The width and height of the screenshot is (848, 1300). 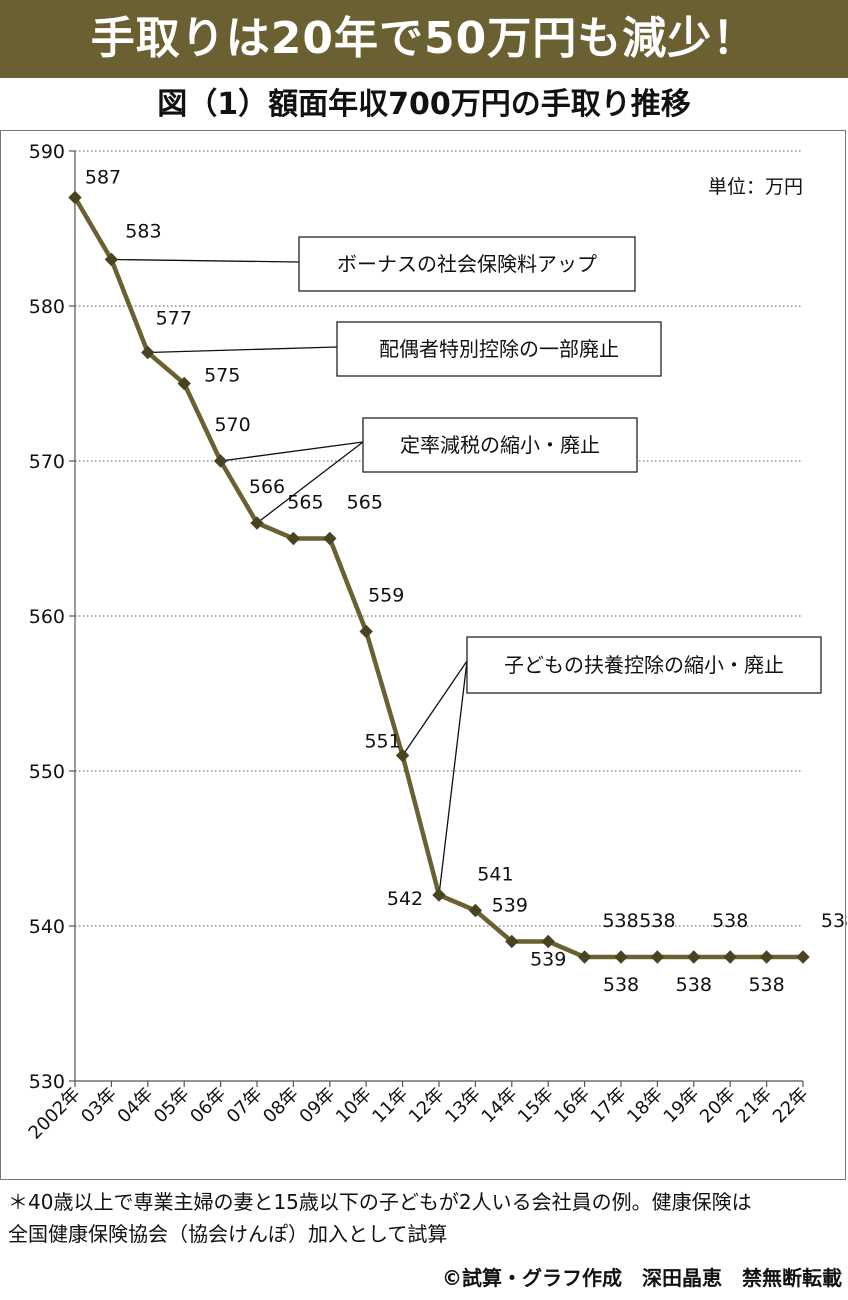 I want to click on y-tick-label: 530, so click(x=47, y=1082).